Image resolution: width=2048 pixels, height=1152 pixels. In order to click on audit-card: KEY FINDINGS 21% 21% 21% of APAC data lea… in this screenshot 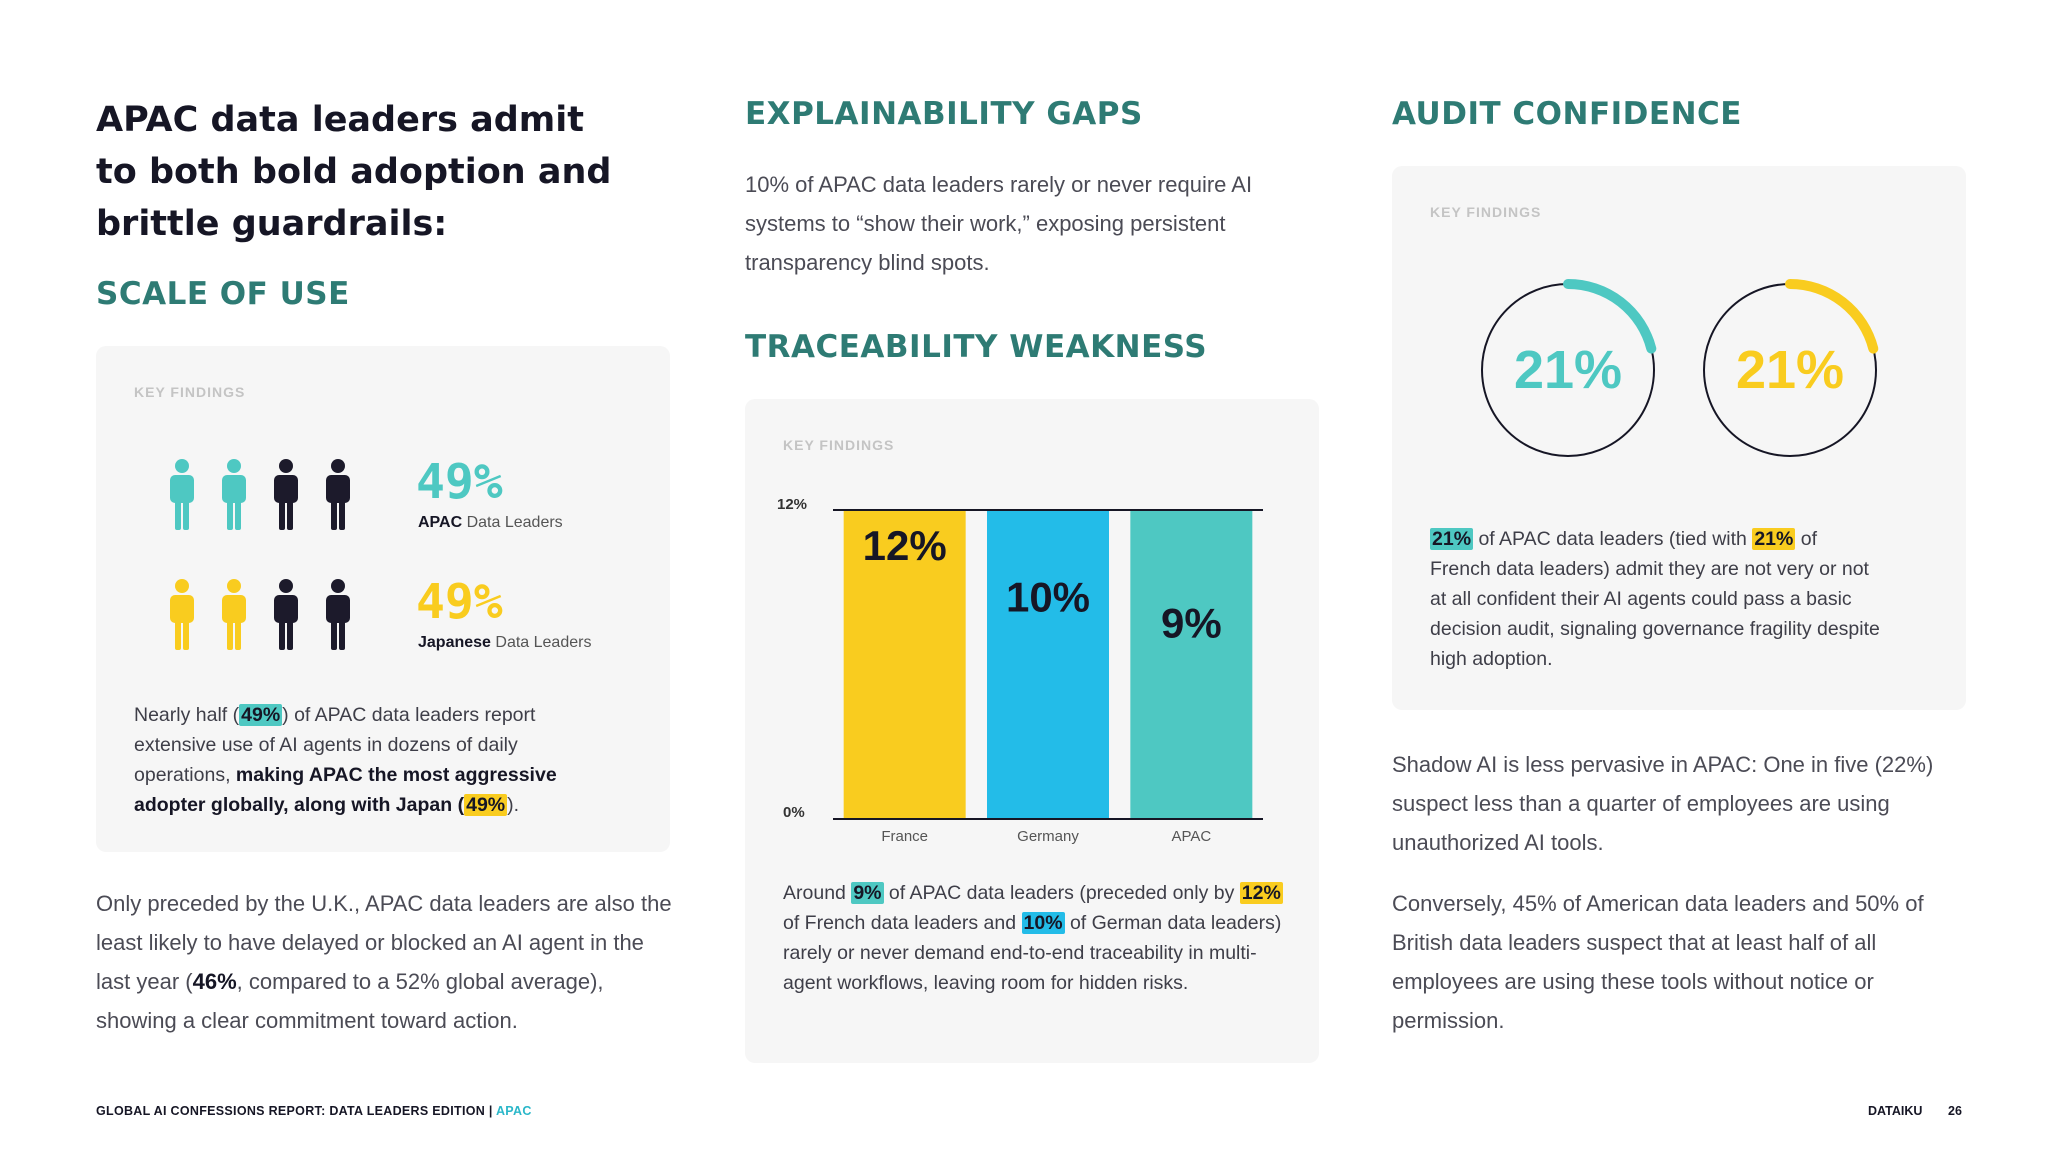, I will do `click(1679, 438)`.